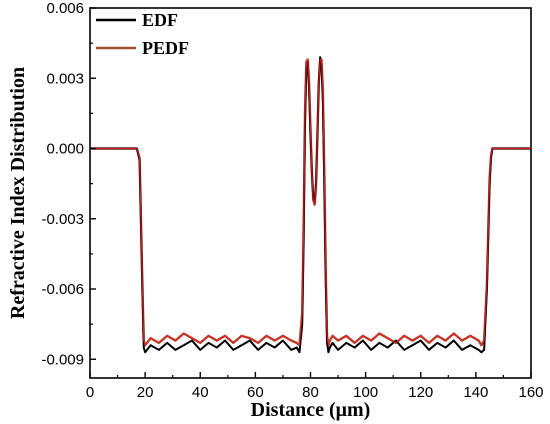 The height and width of the screenshot is (424, 550). What do you see at coordinates (365, 392) in the screenshot?
I see `x-tick-label: 100` at bounding box center [365, 392].